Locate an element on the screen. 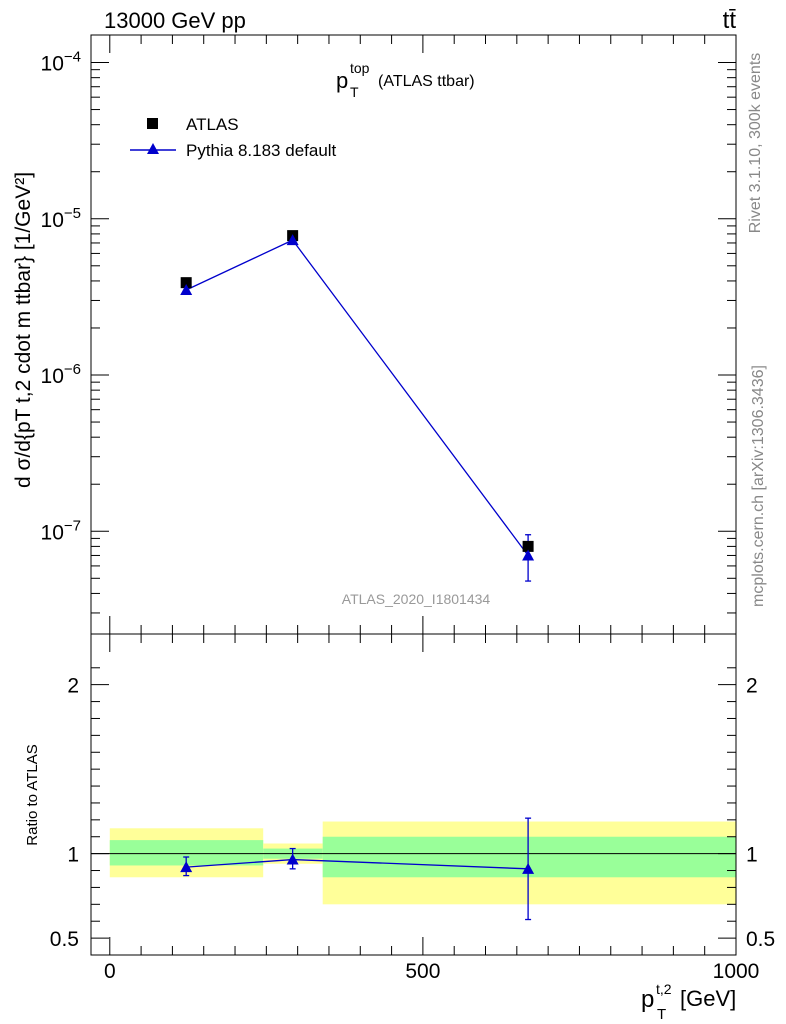 This screenshot has width=786, height=1024. plot-title: p top T (ATLAS ttbar) is located at coordinates (405, 80).